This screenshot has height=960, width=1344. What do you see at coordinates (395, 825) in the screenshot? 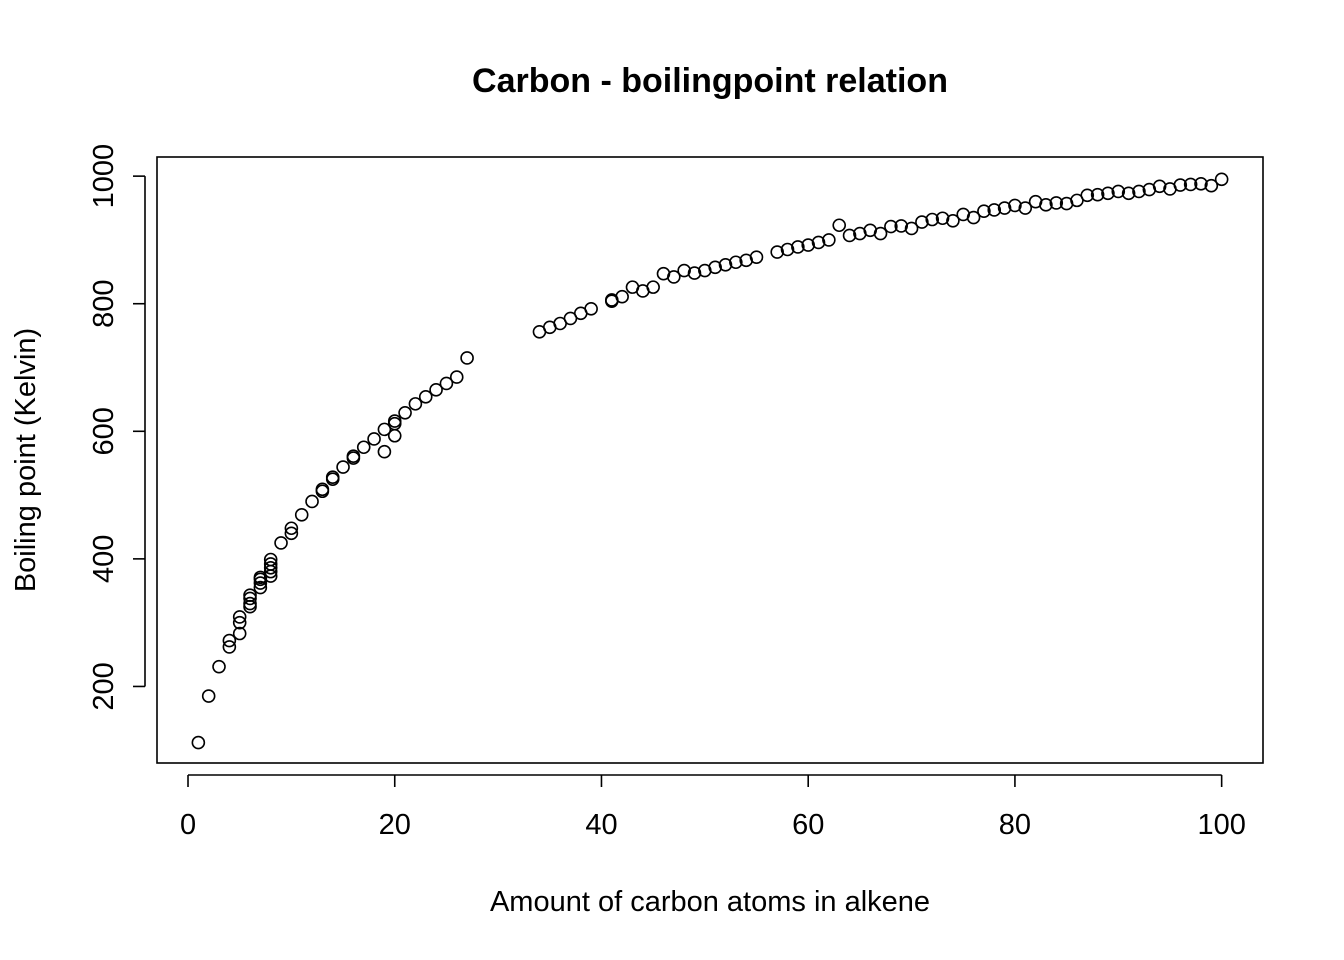
I see `x-tick-label: 20` at bounding box center [395, 825].